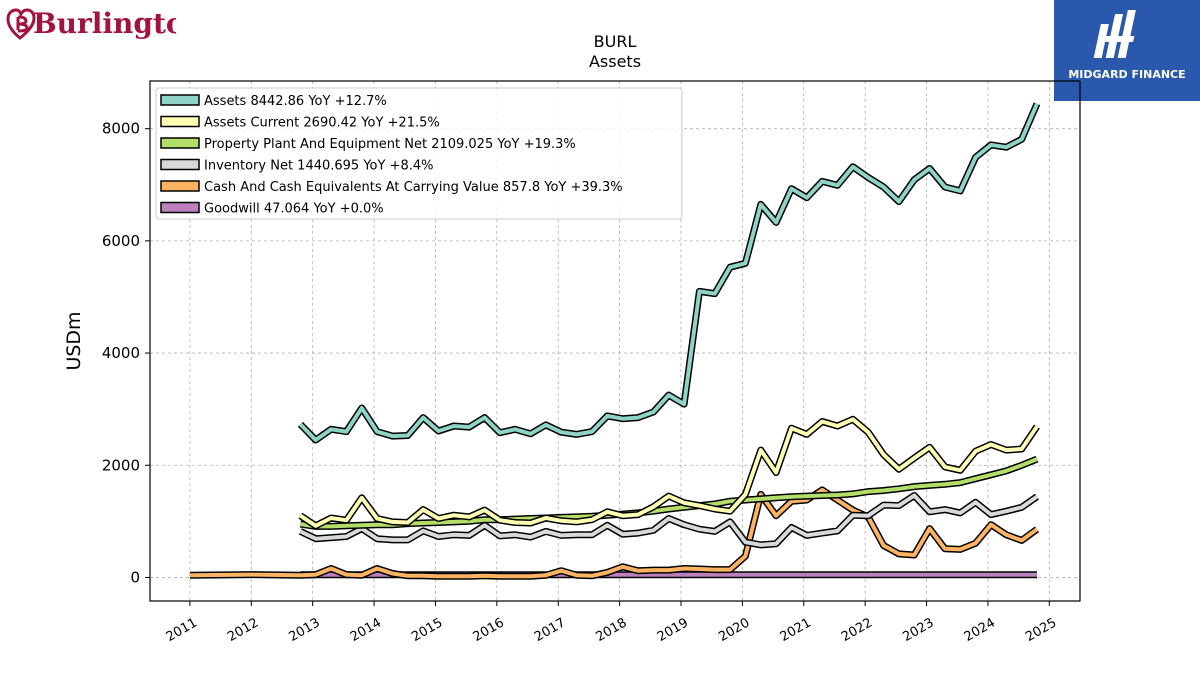 The width and height of the screenshot is (1200, 675). What do you see at coordinates (322, 123) in the screenshot?
I see `legend-label: Assets Current 2690.42 YoY +21.5%` at bounding box center [322, 123].